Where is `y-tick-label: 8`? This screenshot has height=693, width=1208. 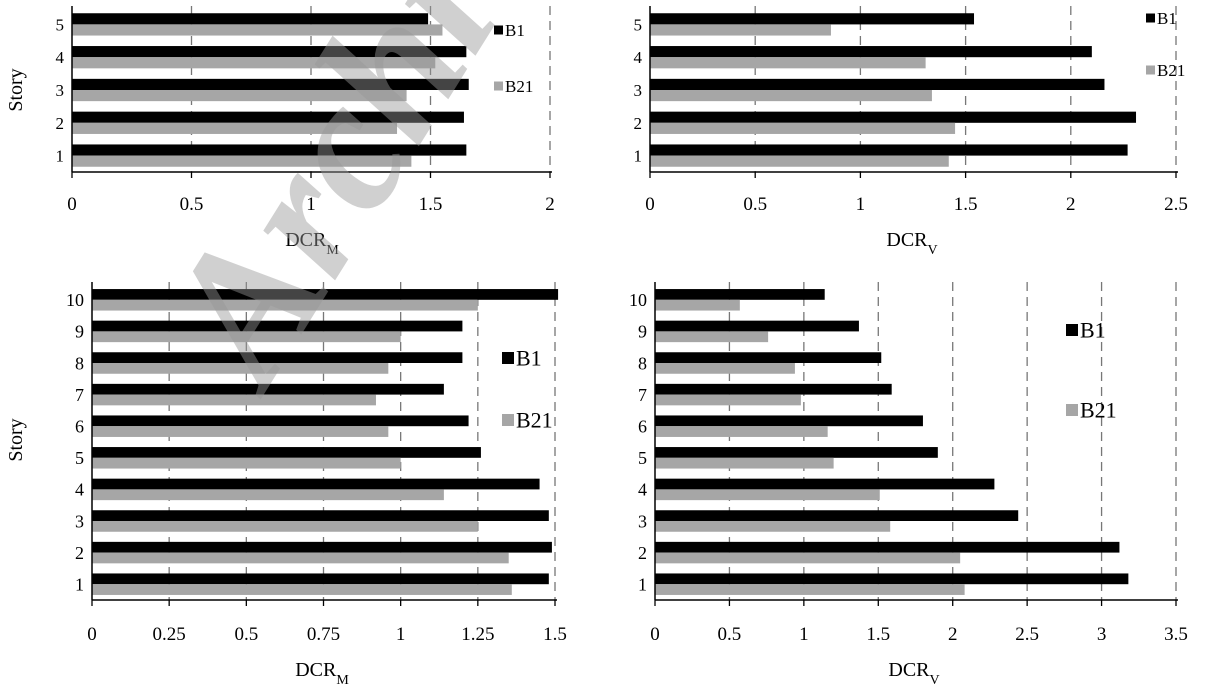 y-tick-label: 8 is located at coordinates (79, 363).